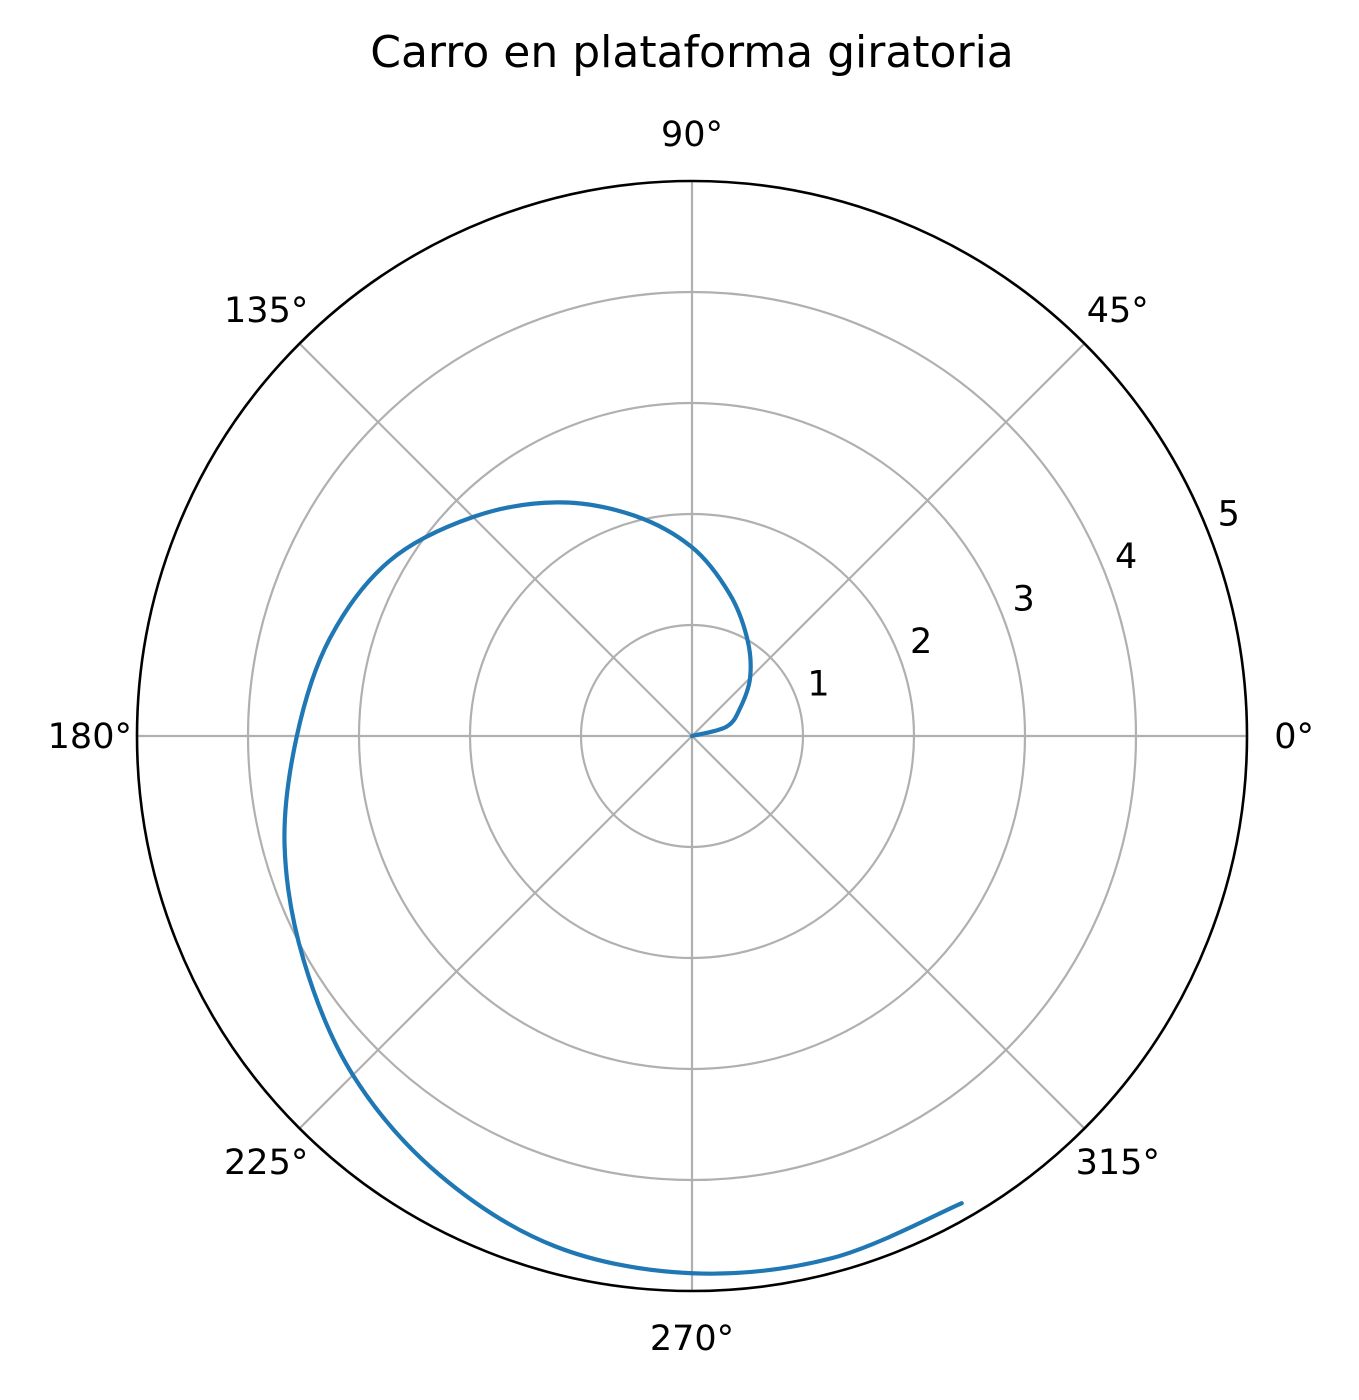  Describe the element at coordinates (921, 642) in the screenshot. I see `r-tick-label-2: 2` at that location.